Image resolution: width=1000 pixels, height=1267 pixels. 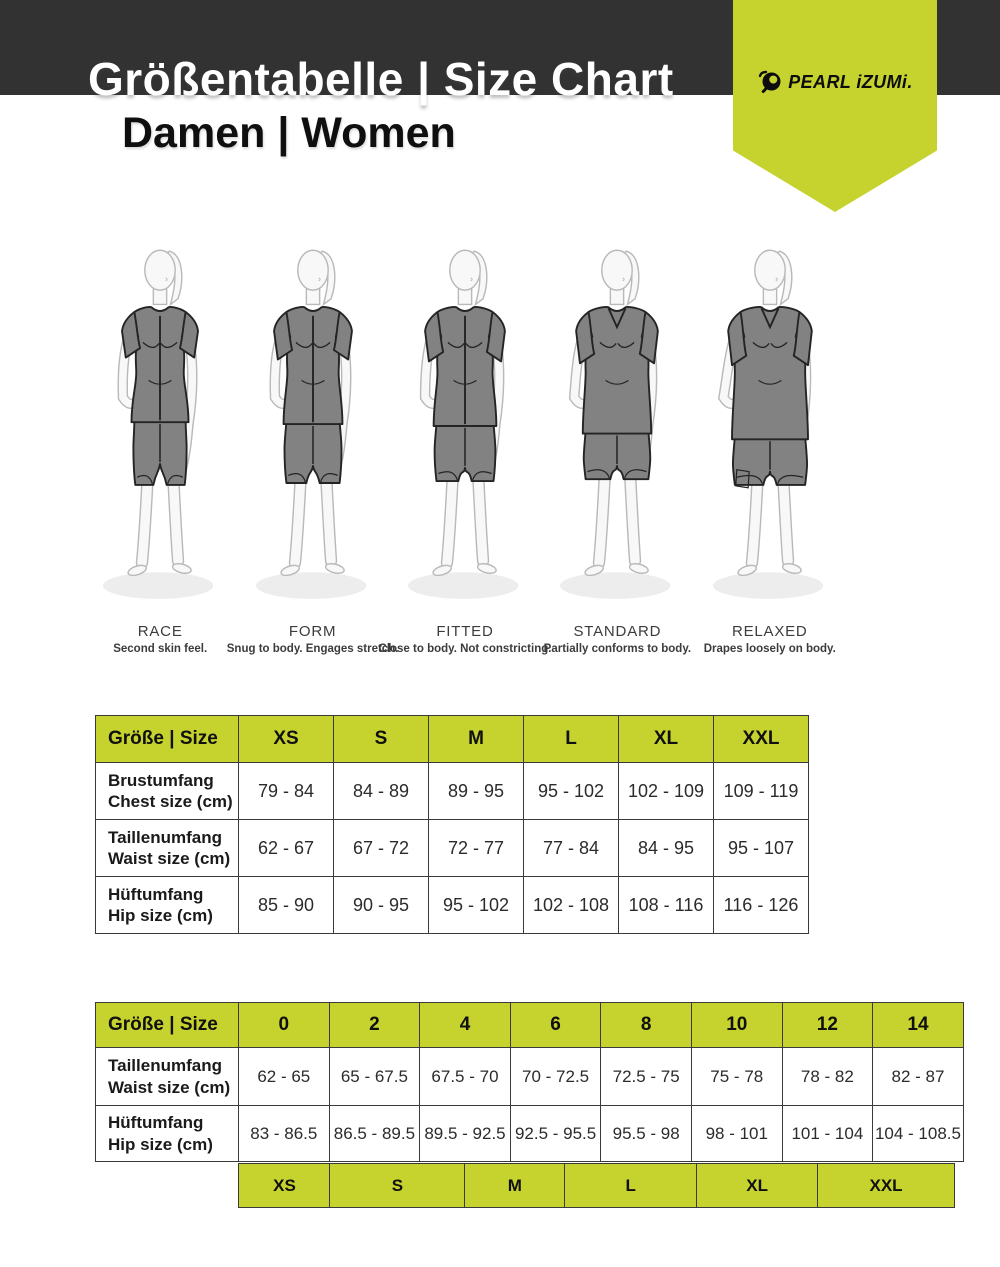 I want to click on value-cell: 70 - 72.5, so click(x=555, y=1076).